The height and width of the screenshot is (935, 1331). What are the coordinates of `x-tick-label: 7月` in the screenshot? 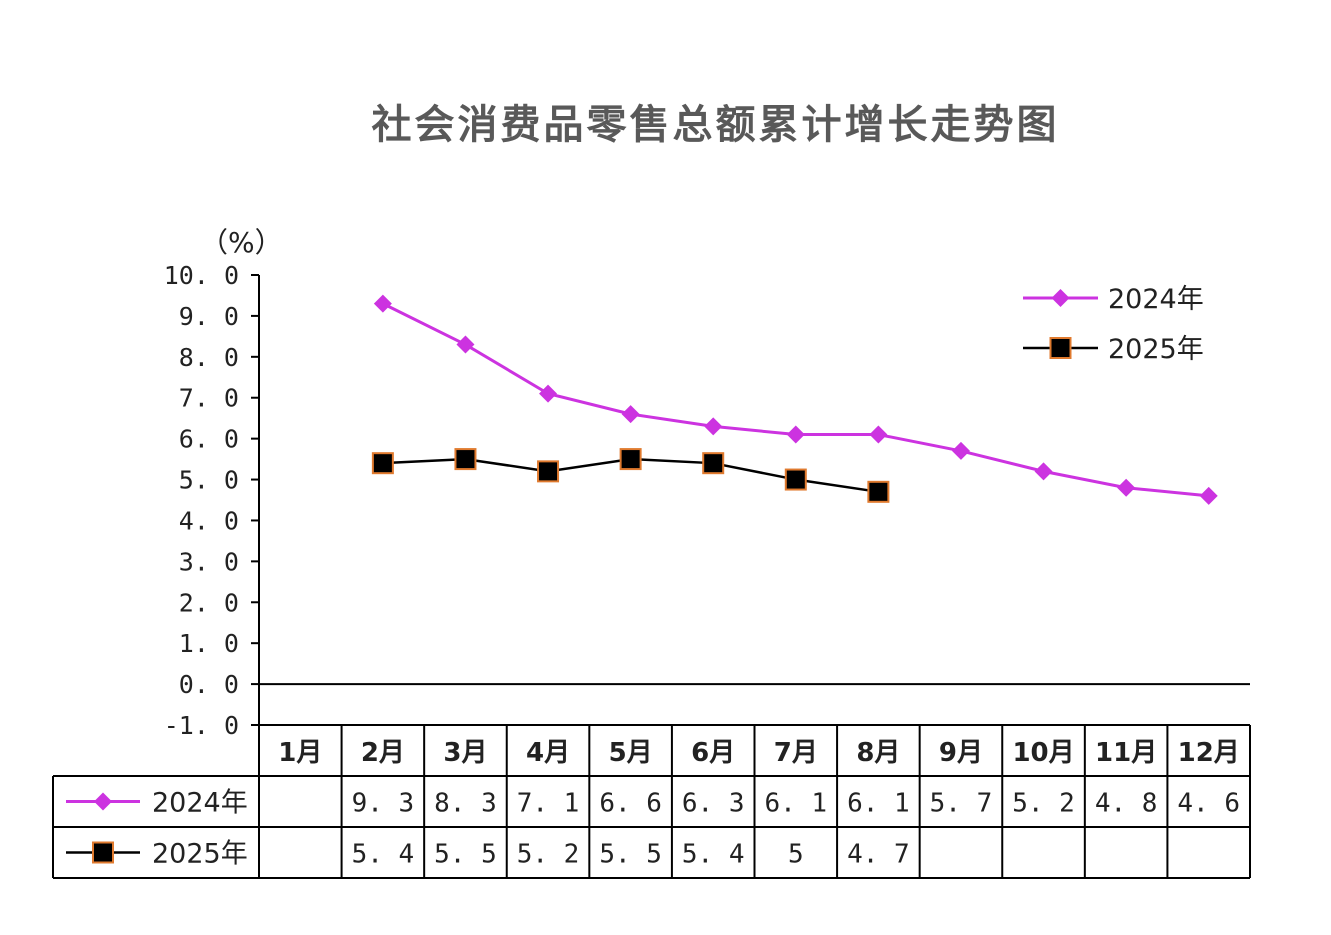 It's located at (796, 753).